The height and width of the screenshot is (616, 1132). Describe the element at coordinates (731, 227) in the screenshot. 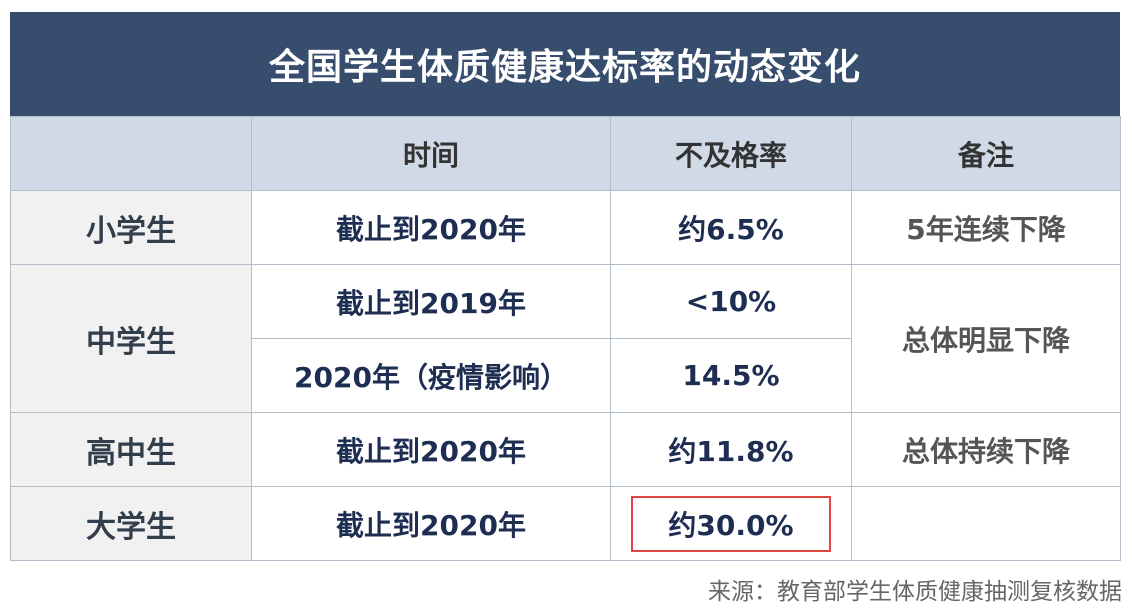

I see `rate-cell: 约6.5%` at that location.